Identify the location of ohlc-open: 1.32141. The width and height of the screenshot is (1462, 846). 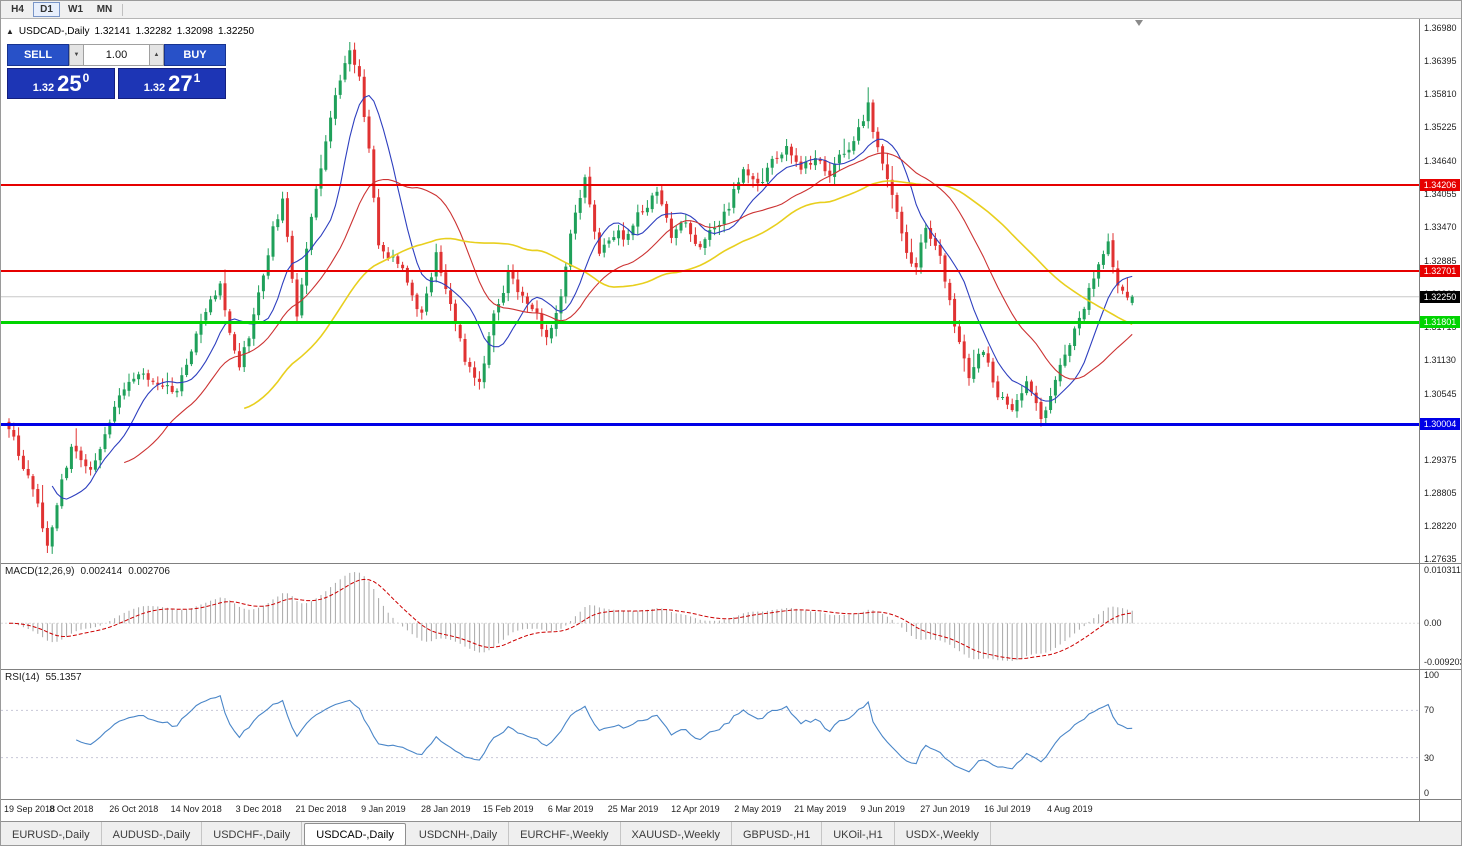
(112, 31).